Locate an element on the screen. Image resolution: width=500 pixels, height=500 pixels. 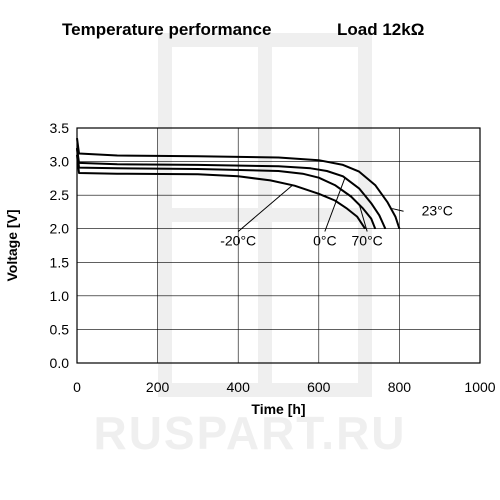
annotation-label: 23°C is located at coordinates (437, 210).